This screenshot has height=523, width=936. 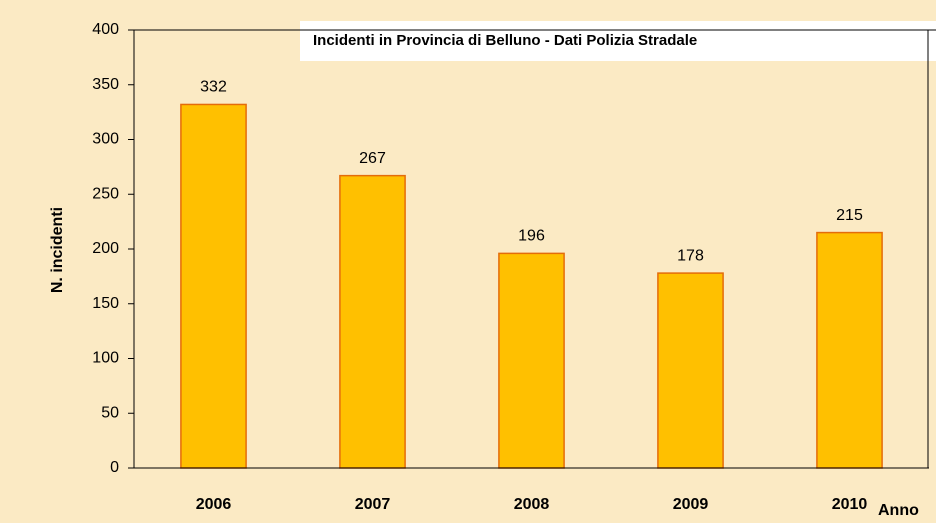 What do you see at coordinates (531, 236) in the screenshot?
I see `data-label: 196` at bounding box center [531, 236].